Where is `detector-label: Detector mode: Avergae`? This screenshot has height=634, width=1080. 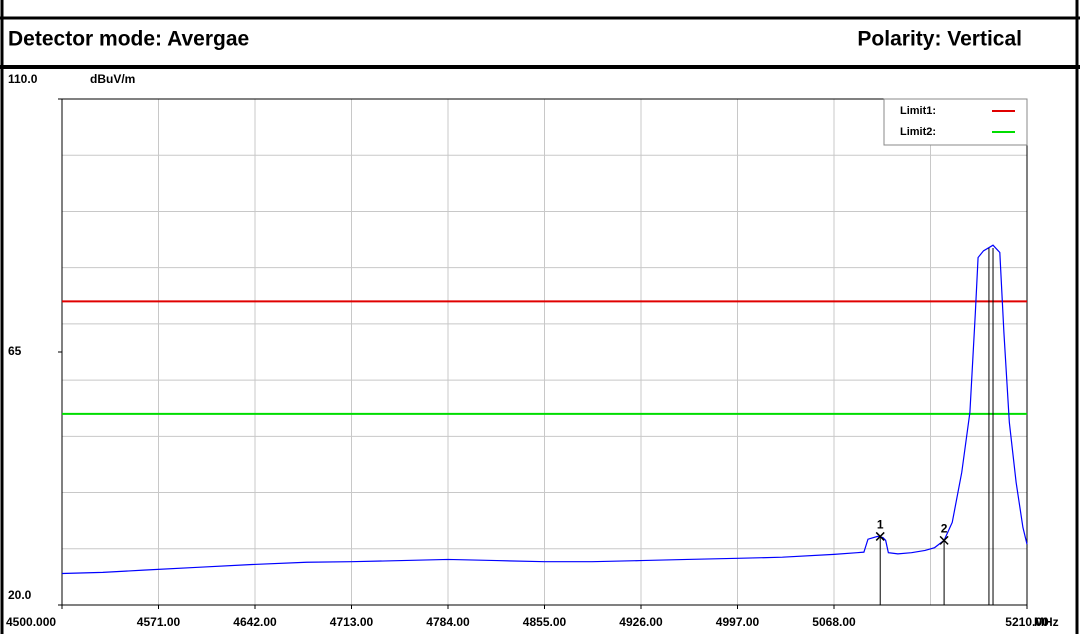
detector-label: Detector mode: Avergae is located at coordinates (128, 39).